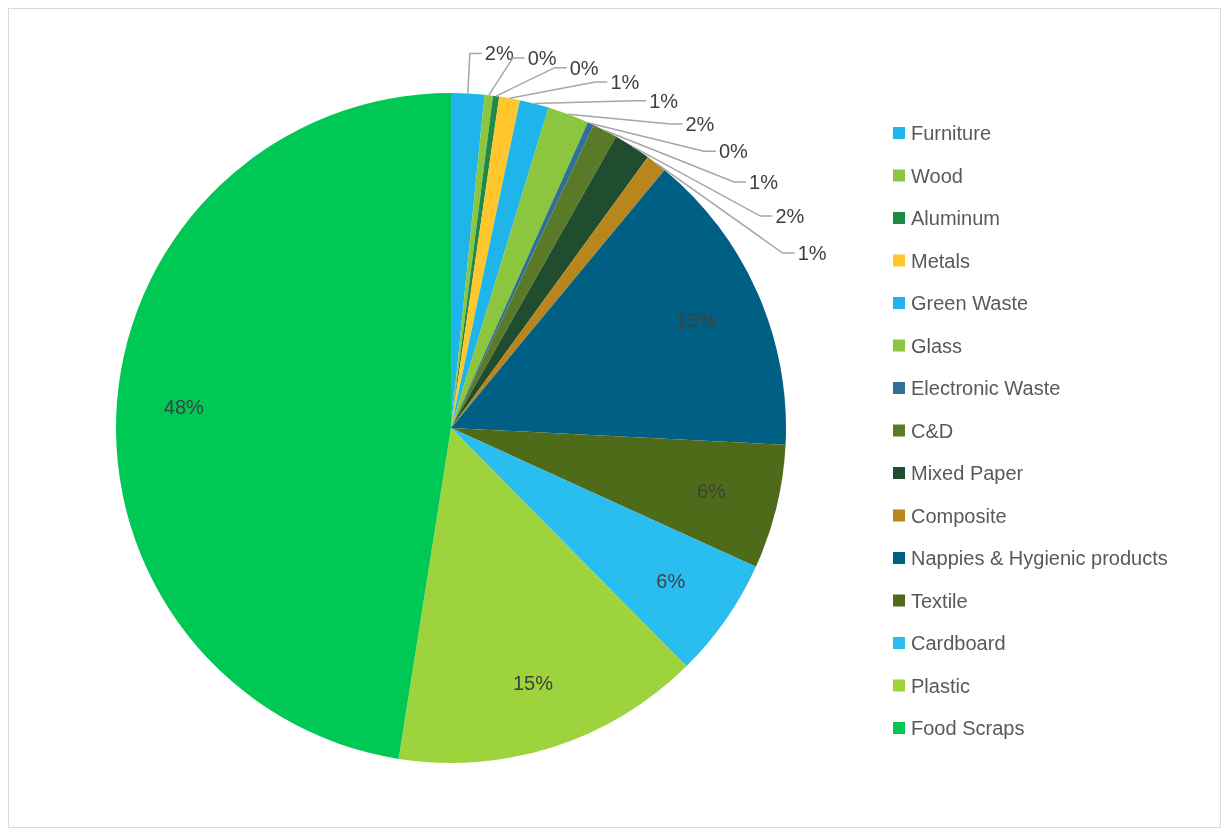 The height and width of the screenshot is (835, 1229). Describe the element at coordinates (671, 581) in the screenshot. I see `data-label: 6%` at that location.